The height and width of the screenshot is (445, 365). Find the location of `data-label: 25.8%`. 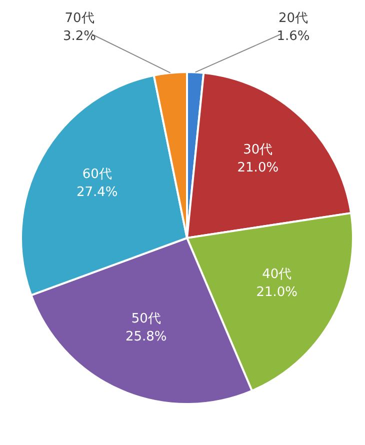

data-label: 25.8% is located at coordinates (146, 336).